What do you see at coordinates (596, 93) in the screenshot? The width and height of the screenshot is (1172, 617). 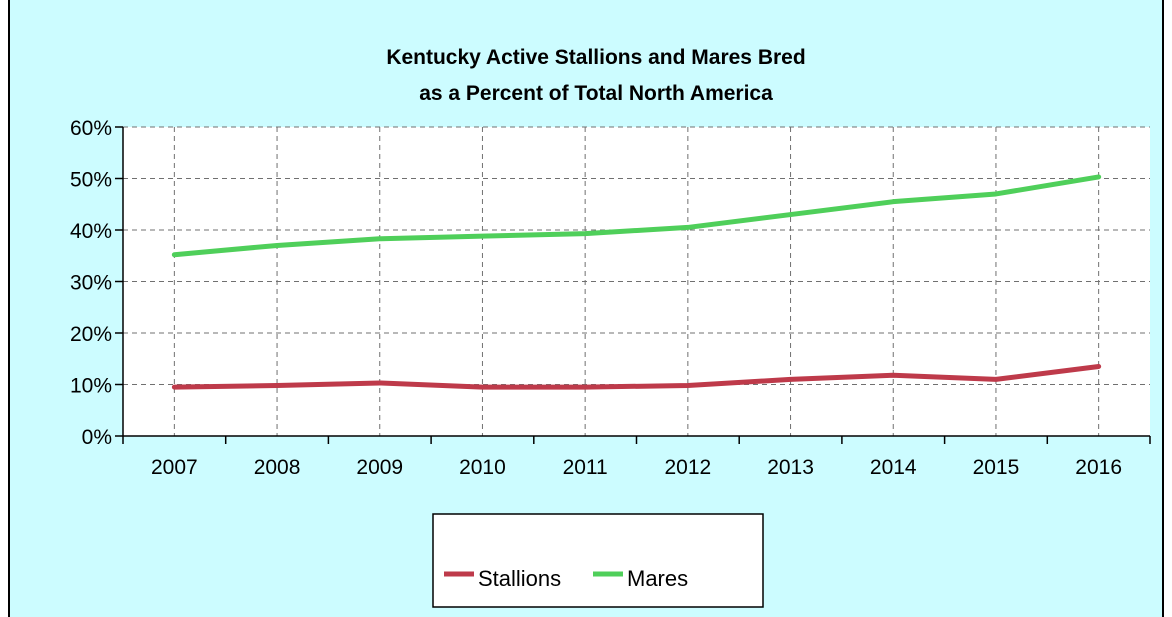 I see `chart-subtitle: as a Percent of Total North America` at bounding box center [596, 93].